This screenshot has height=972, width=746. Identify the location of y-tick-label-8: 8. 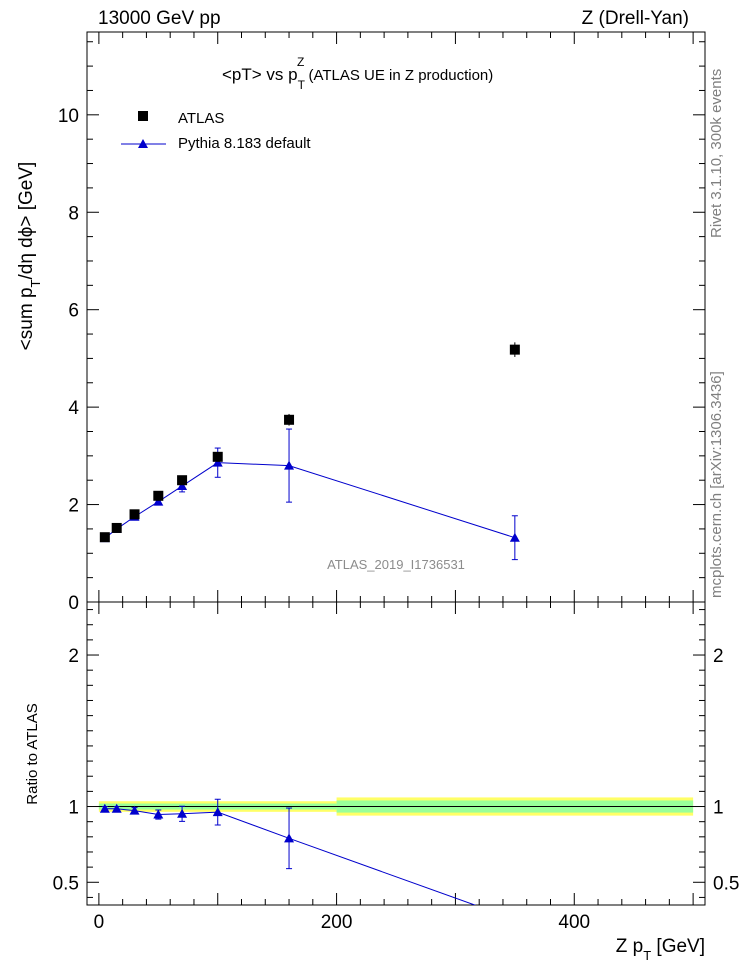
(73, 213).